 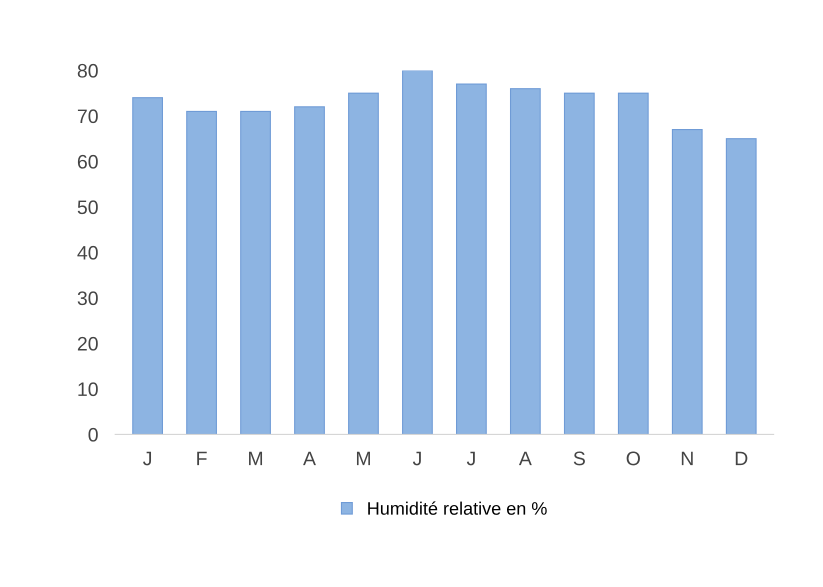 What do you see at coordinates (457, 508) in the screenshot?
I see `legend-label: Humidité relative en %` at bounding box center [457, 508].